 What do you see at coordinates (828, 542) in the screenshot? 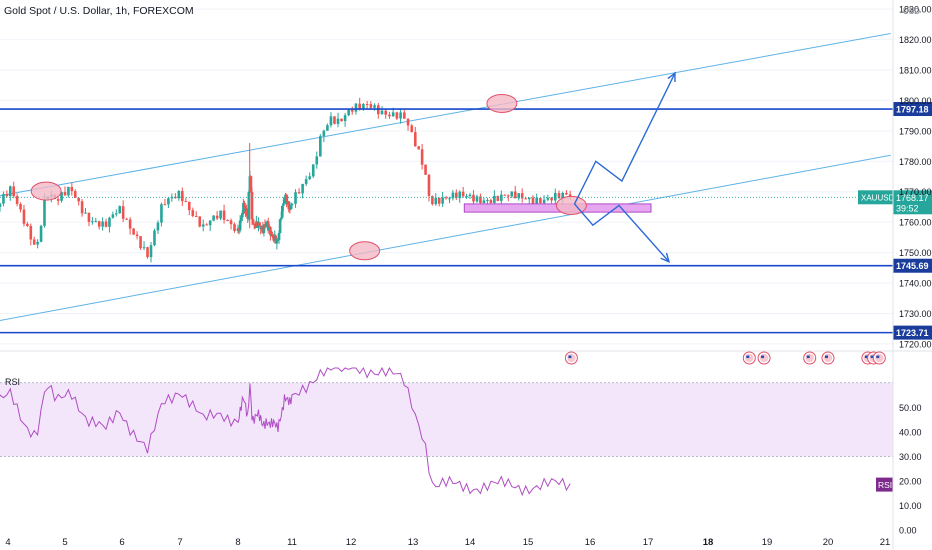
I see `time-tick-label: 20` at bounding box center [828, 542].